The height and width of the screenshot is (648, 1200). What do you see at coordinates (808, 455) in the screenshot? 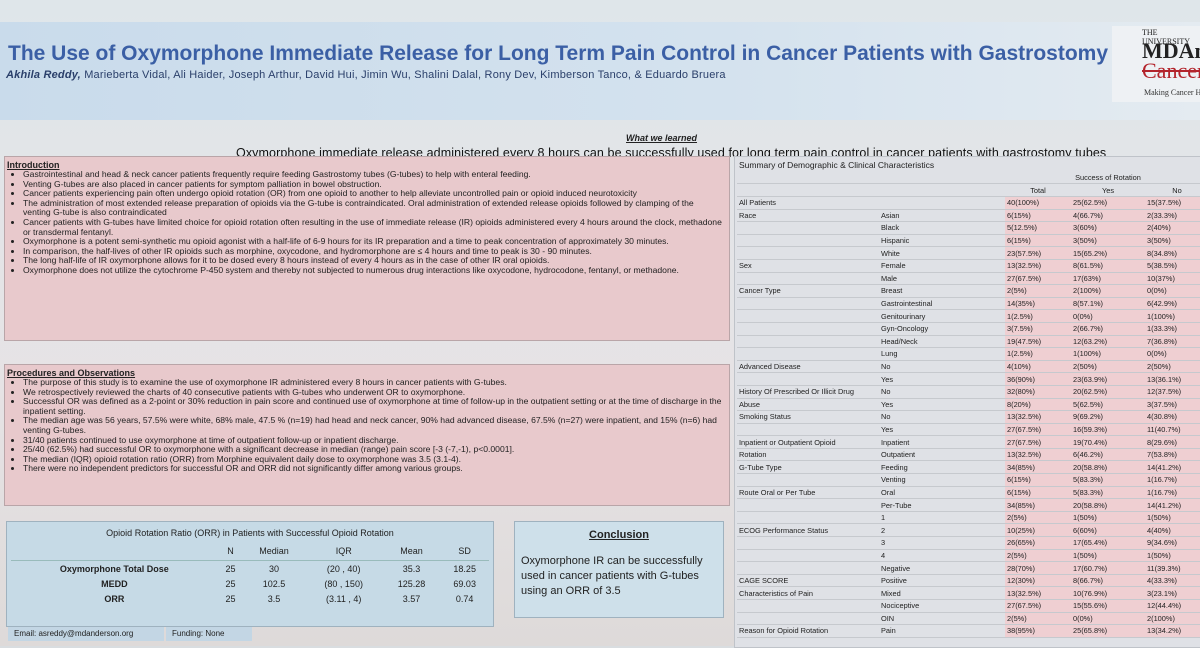
I see `demographics-cell: Rotation` at bounding box center [808, 455].